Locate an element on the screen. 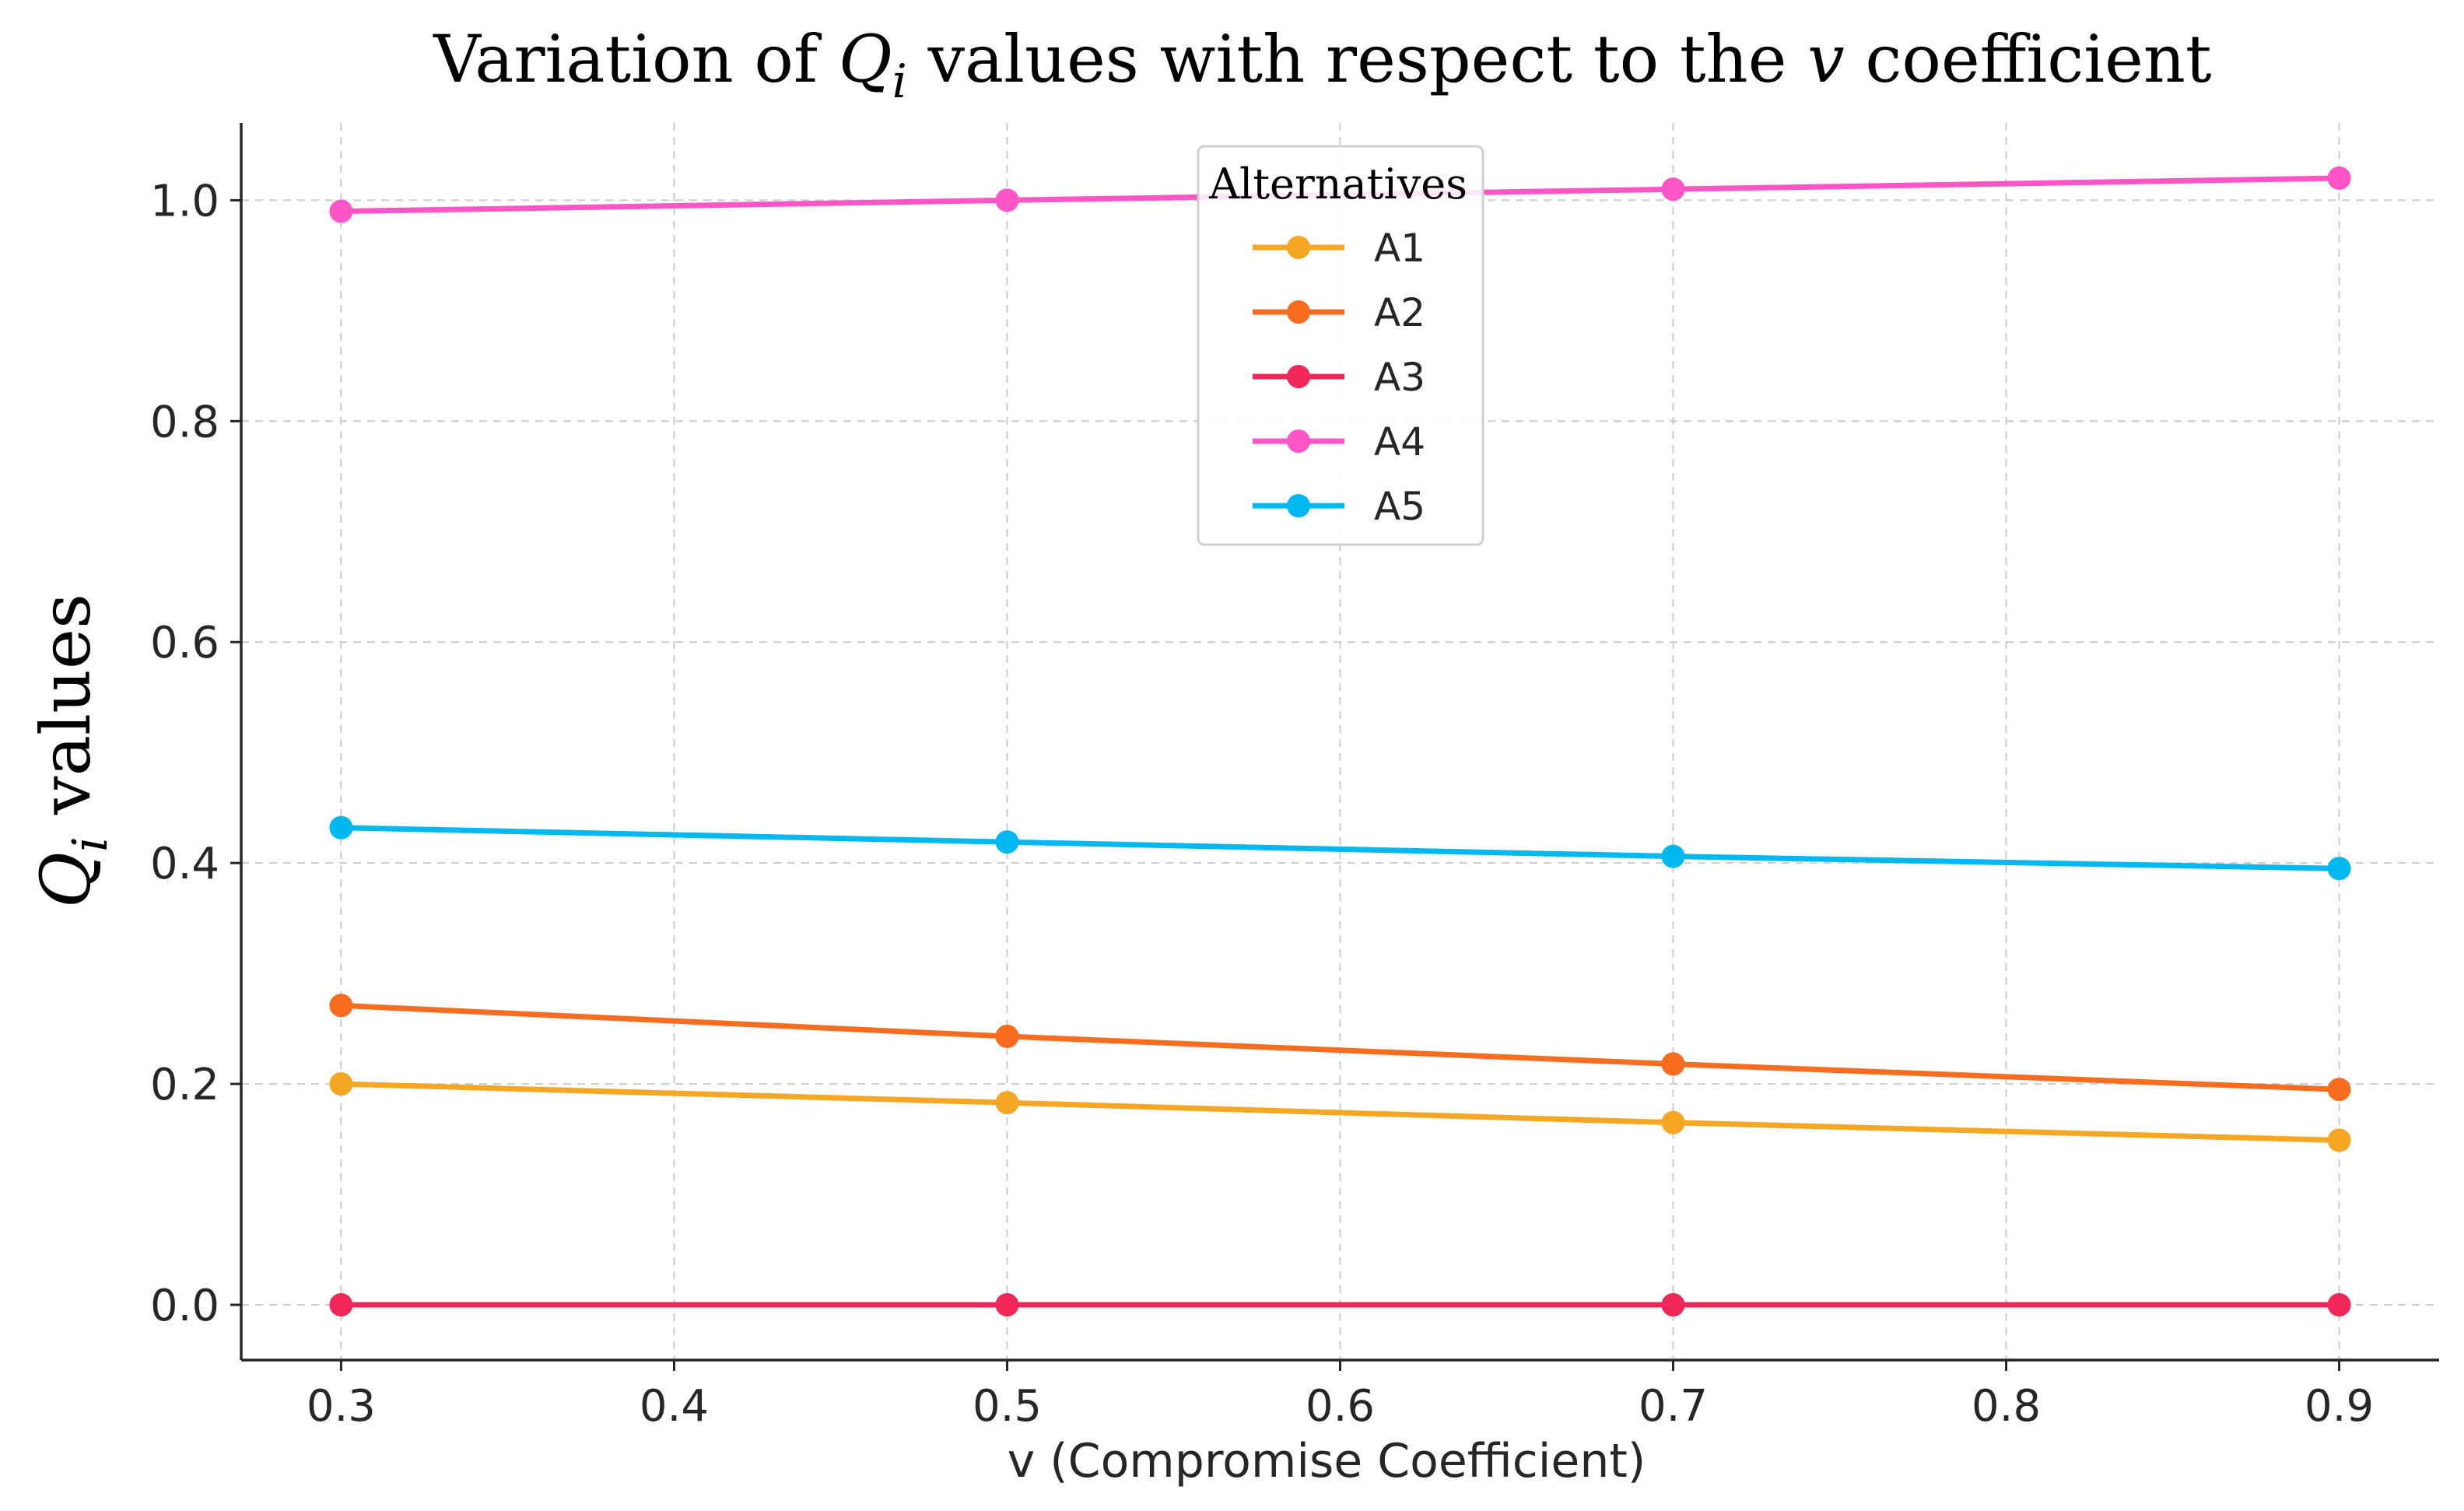 The image size is (2464, 1511). legend-entries: A1 A2 A3 A4 A5 is located at coordinates (1339, 378).